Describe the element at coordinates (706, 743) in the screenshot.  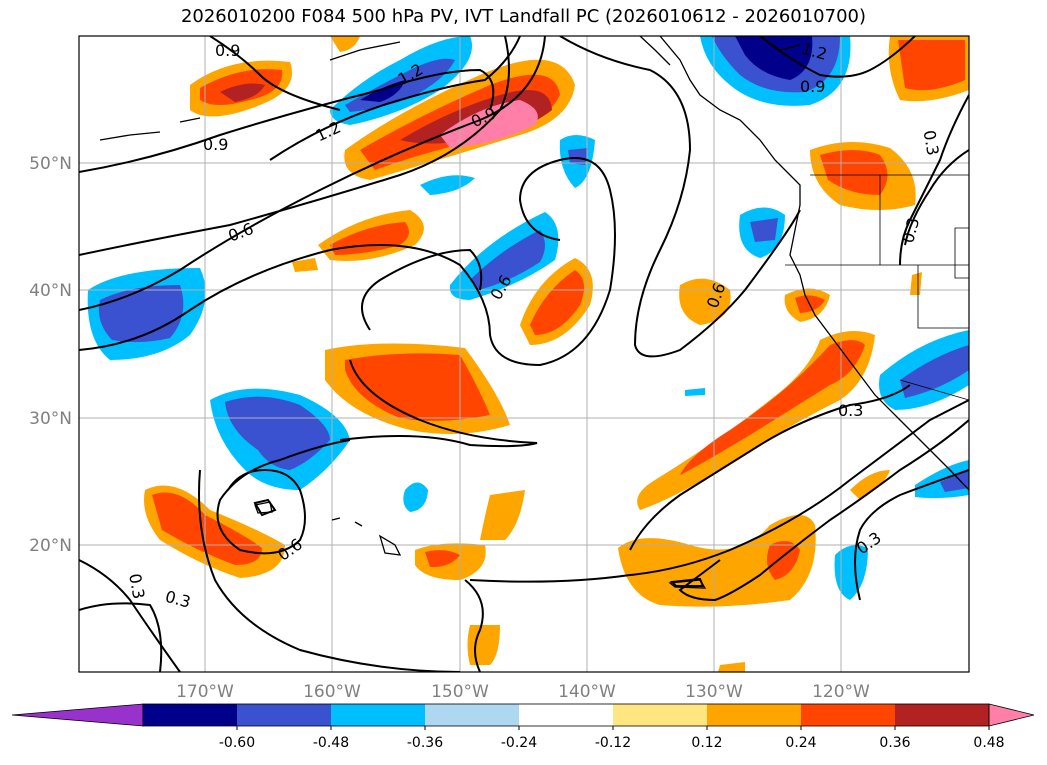
I see `colorbar-tick-label: 0.12` at that location.